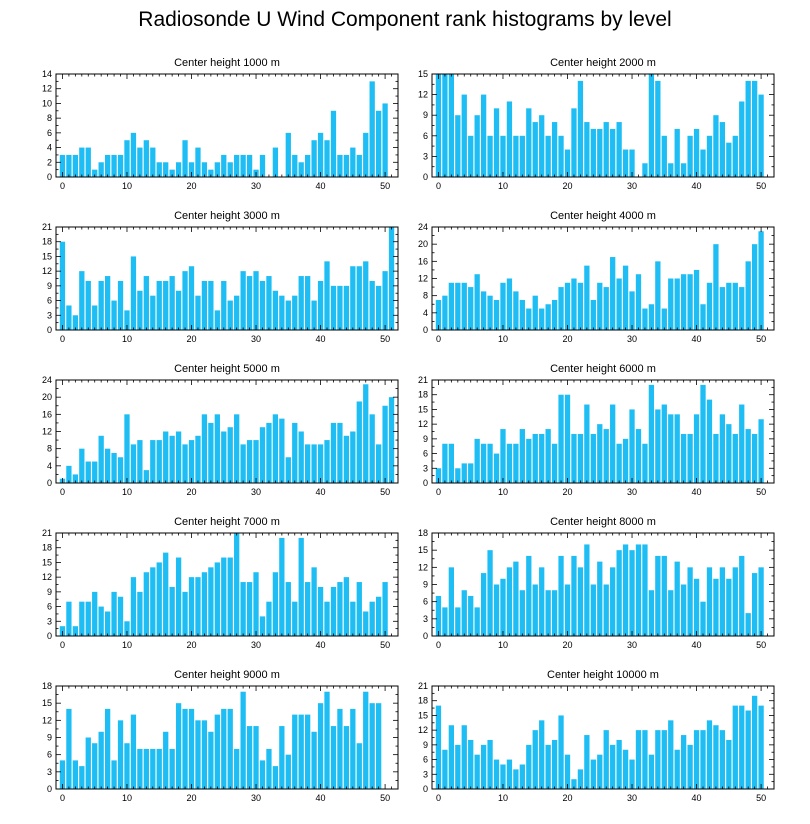 The height and width of the screenshot is (824, 810). Describe the element at coordinates (603, 675) in the screenshot. I see `panel-title: Center height 10000 m` at that location.